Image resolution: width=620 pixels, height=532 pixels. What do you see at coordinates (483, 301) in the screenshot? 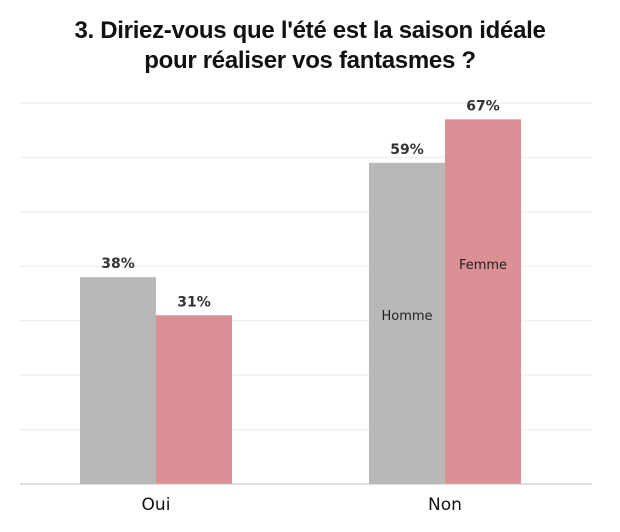
I see `bar-femme-non` at bounding box center [483, 301].